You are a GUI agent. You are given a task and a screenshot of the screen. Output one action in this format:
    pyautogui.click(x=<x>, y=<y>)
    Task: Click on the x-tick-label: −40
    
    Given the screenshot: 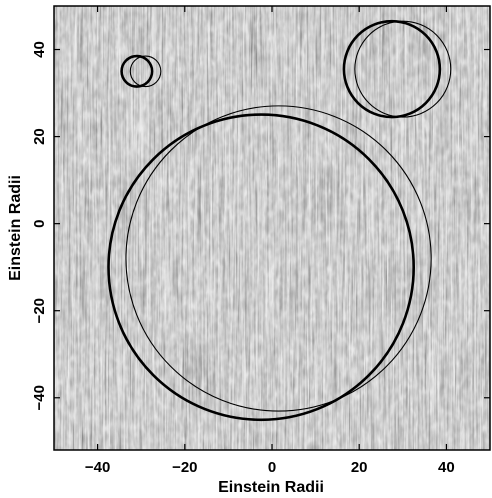 What is the action you would take?
    pyautogui.click(x=97, y=467)
    